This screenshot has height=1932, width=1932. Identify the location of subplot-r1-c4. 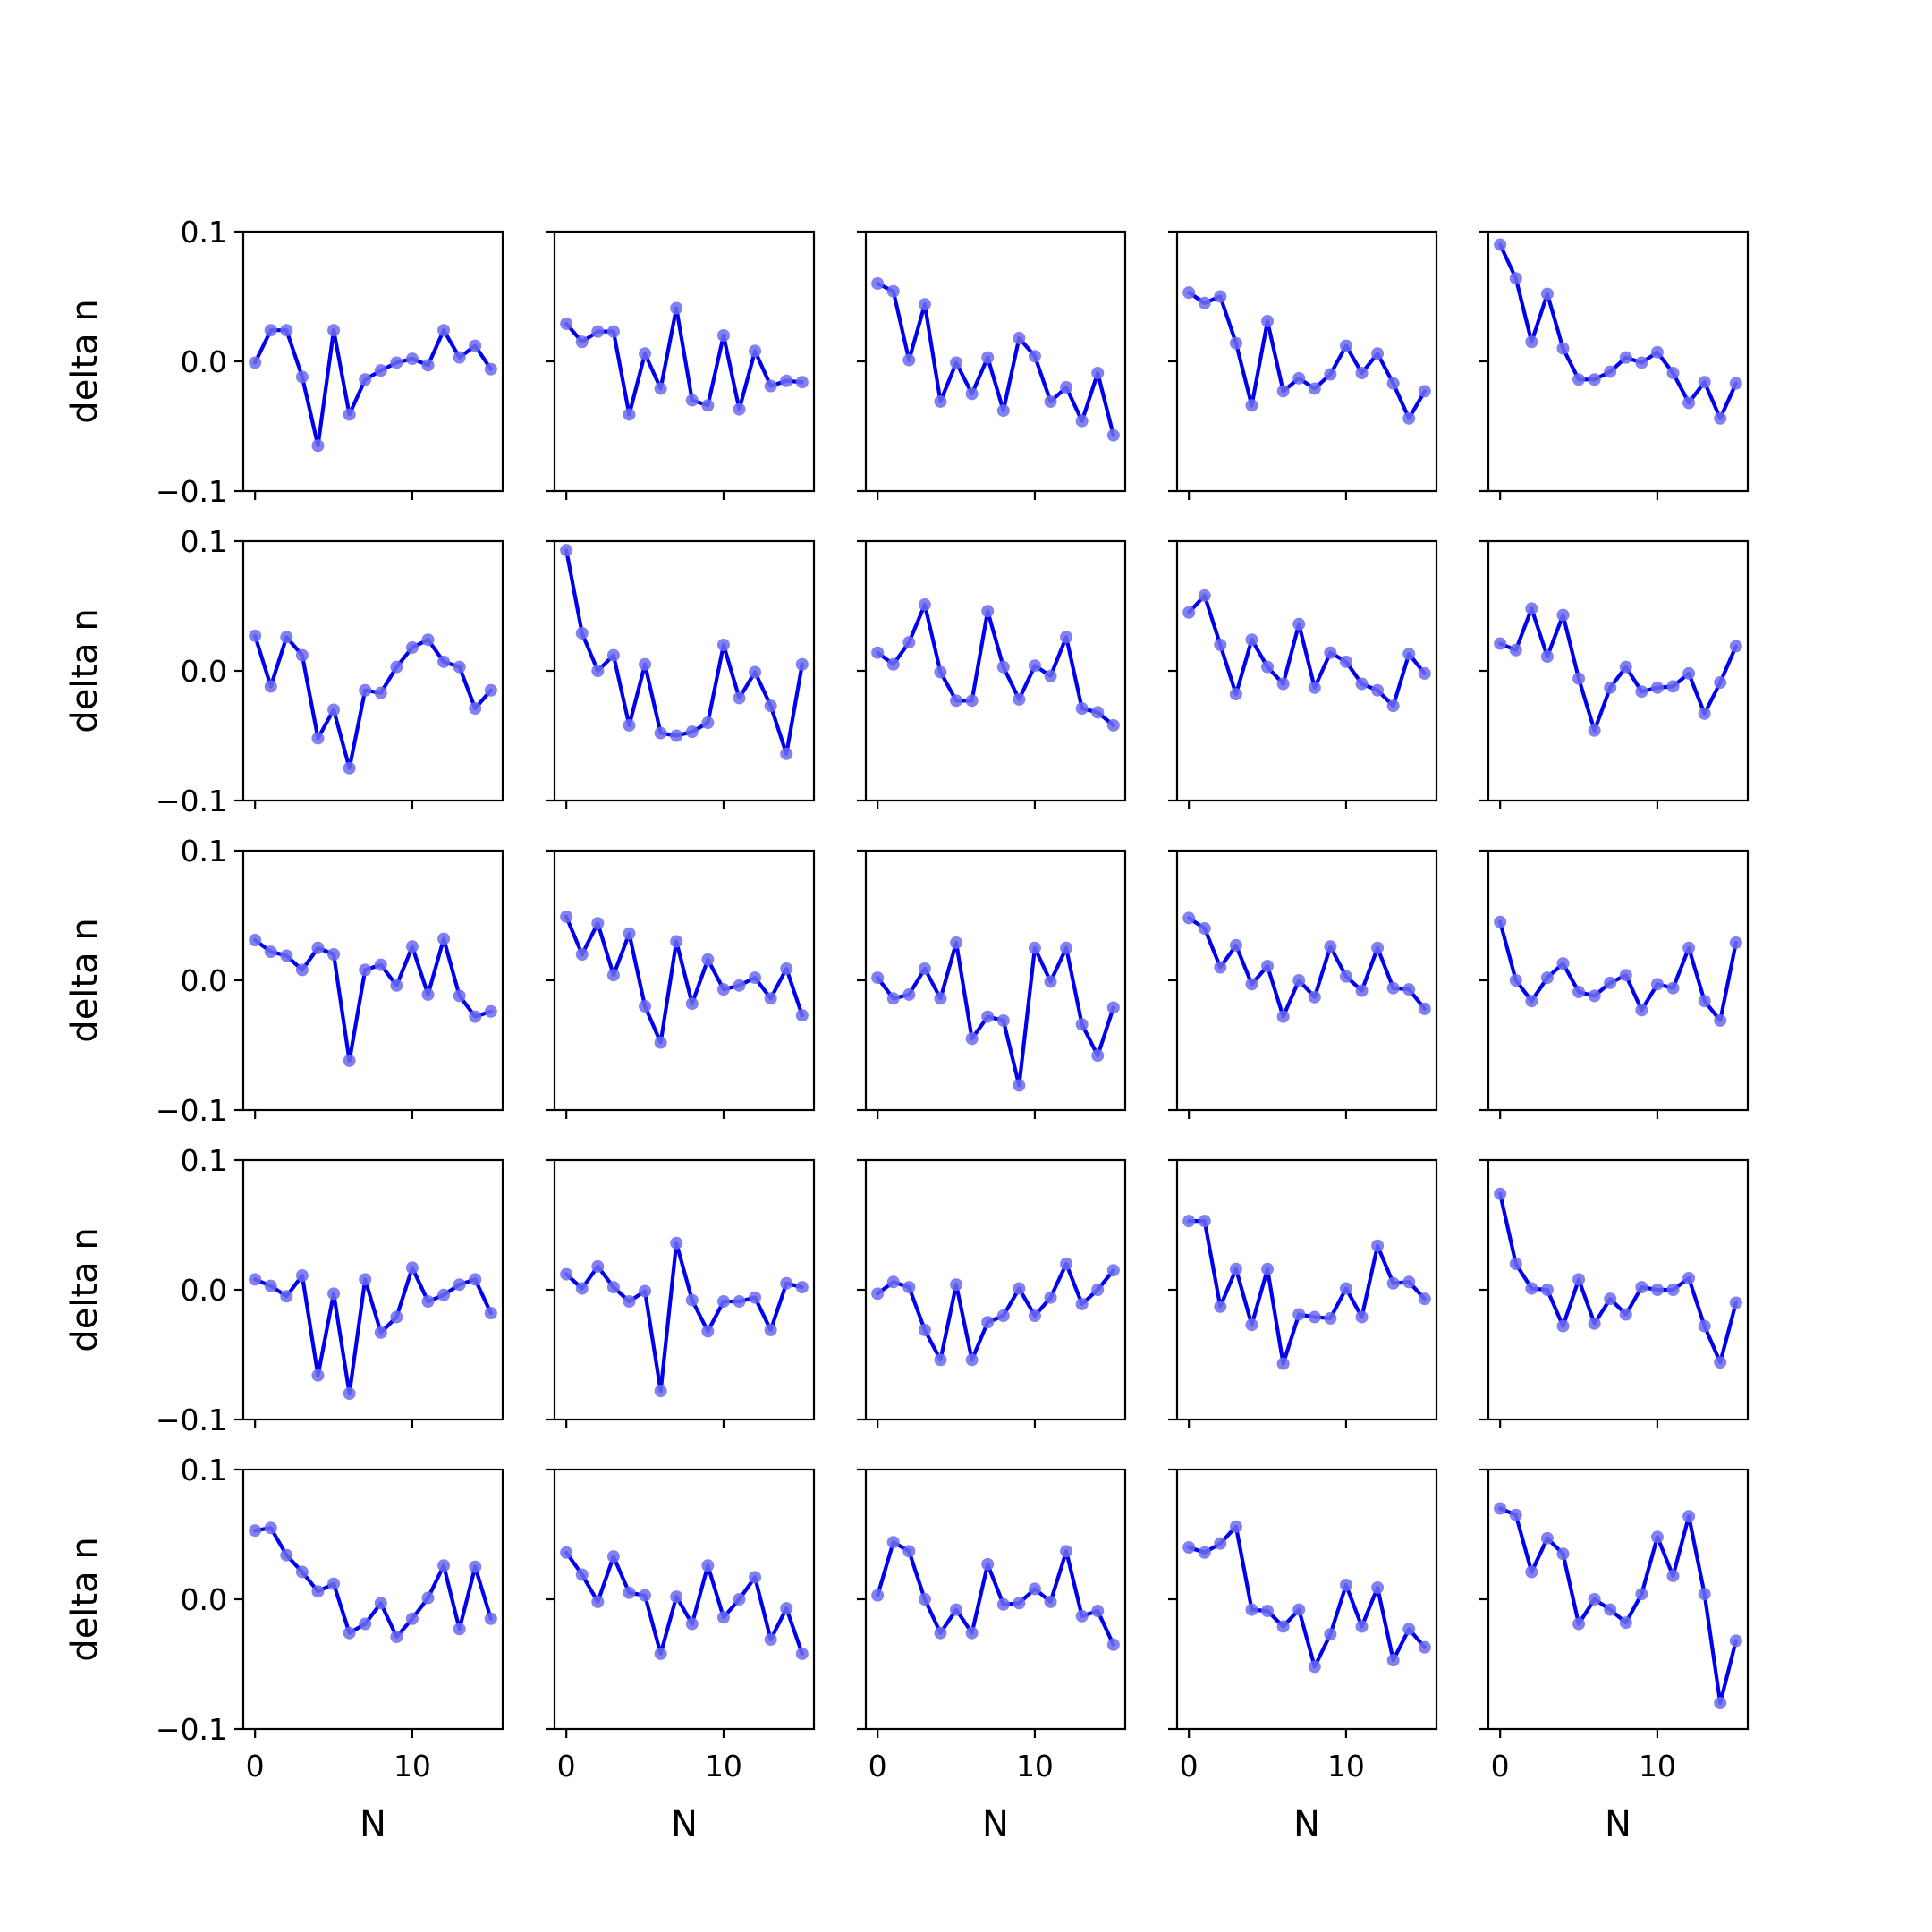
(1614, 674).